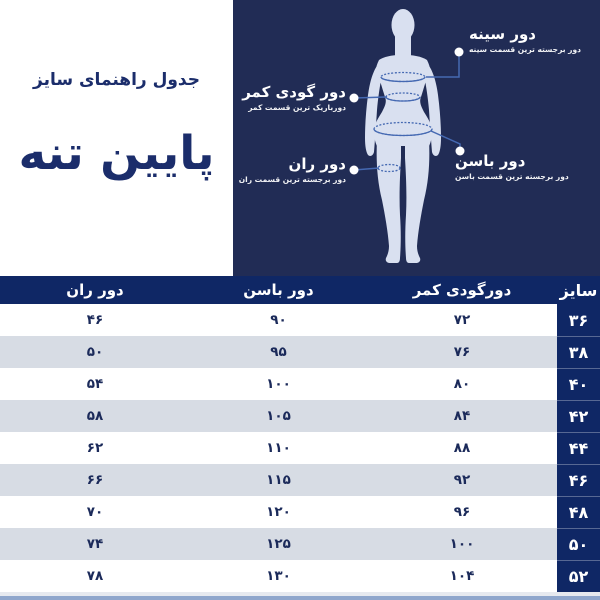 The image size is (600, 600). What do you see at coordinates (462, 512) in the screenshot?
I see `cell-waist: ۹۶` at bounding box center [462, 512].